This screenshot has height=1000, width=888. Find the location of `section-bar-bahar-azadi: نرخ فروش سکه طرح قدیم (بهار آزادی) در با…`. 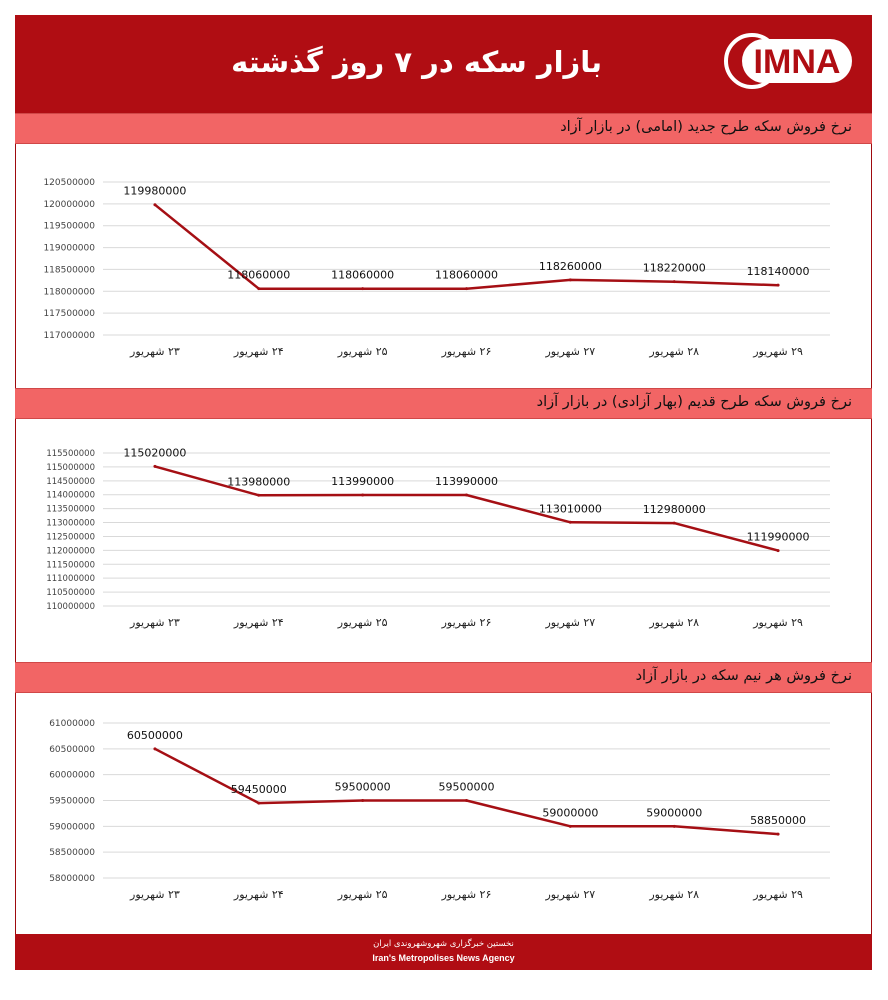

section-bar-bahar-azadi: نرخ فروش سکه طرح قدیم (بهار آزادی) در با… is located at coordinates (443, 403).